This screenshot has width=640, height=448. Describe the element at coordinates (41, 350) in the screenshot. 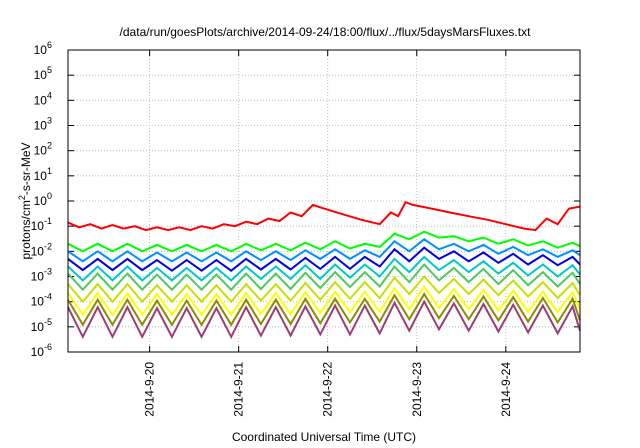

I see `y-tick-label: 10⁻⁶` at that location.